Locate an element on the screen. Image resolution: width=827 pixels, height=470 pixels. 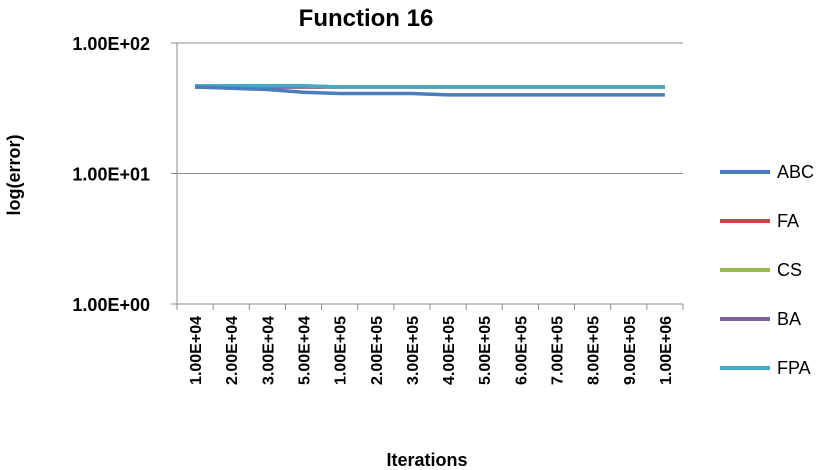
series-line-abc is located at coordinates (430, 91).